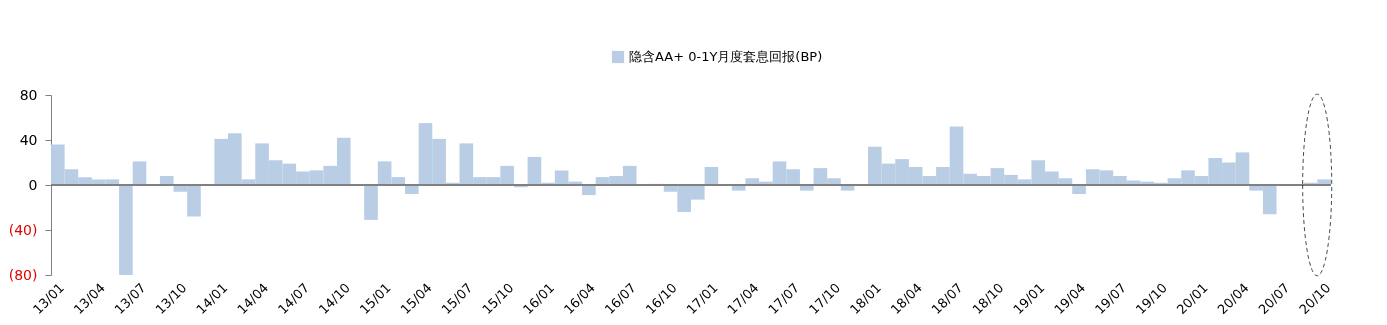 This screenshot has height=325, width=1387. What do you see at coordinates (33, 184) in the screenshot?
I see `y-tick-label: 0` at bounding box center [33, 184].